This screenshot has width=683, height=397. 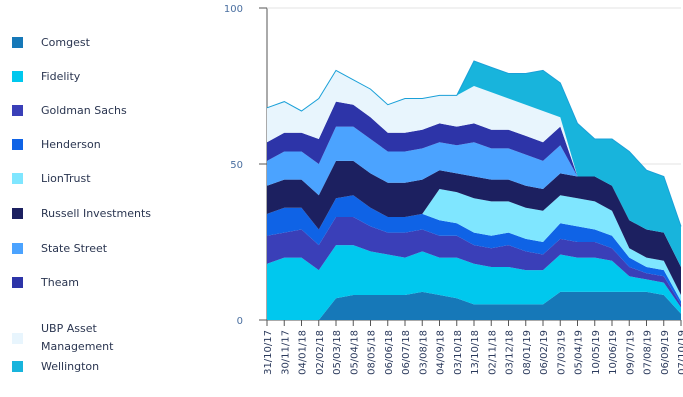 What do you see at coordinates (303, 352) in the screenshot?
I see `x-tick-label: 04/01/18` at bounding box center [303, 352].